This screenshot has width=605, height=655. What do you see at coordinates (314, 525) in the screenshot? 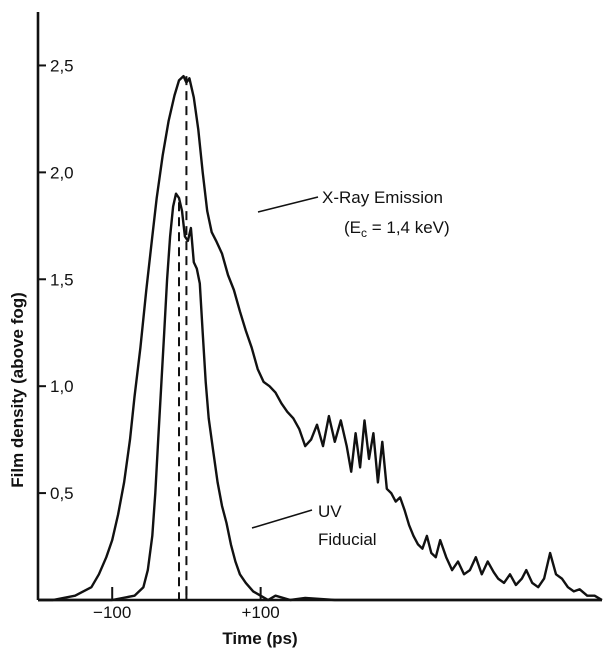
I see `annotation-uv-fiducial: UV Fiducial` at bounding box center [314, 525].